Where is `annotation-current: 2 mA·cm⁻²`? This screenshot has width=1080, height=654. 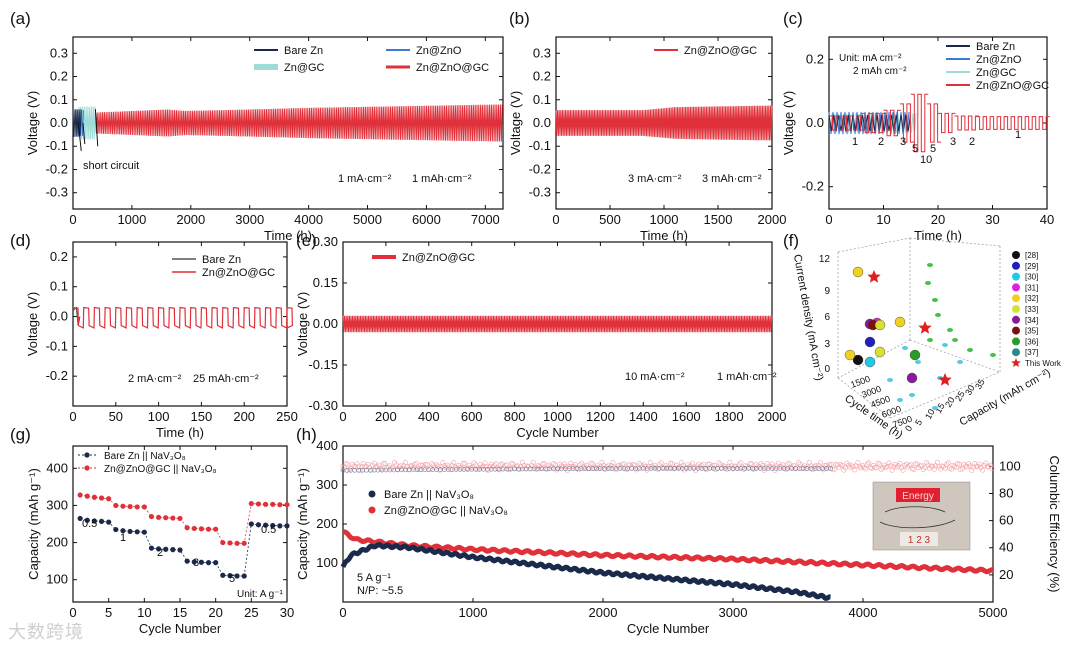
annotation-current: 2 mA·cm⁻² is located at coordinates (155, 379).